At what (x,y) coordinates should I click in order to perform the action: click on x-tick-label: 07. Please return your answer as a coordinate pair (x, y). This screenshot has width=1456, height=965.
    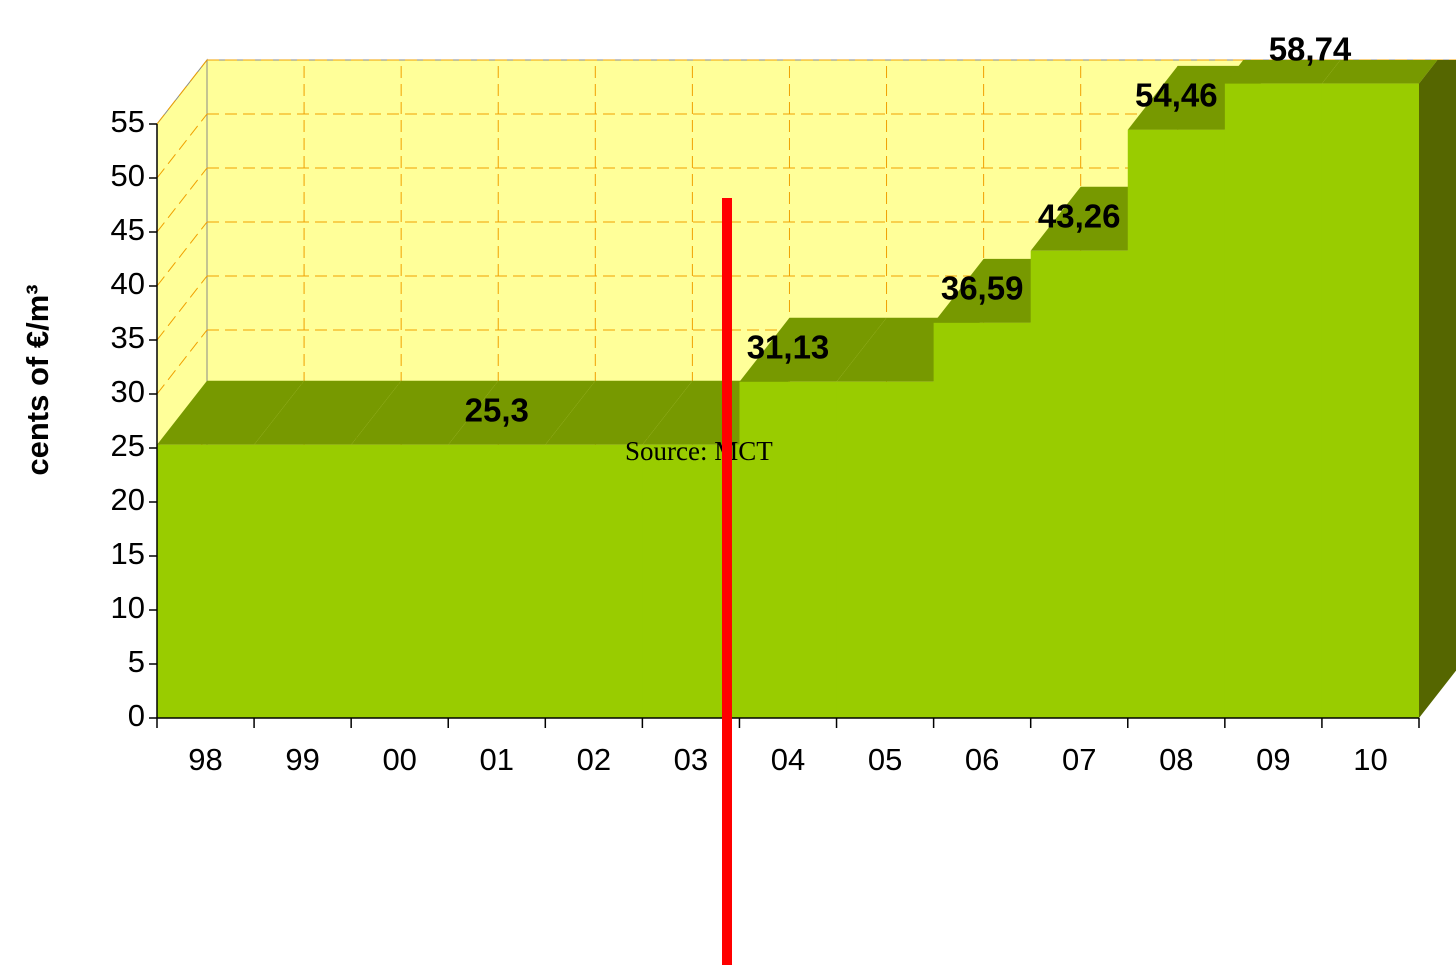
    Looking at the image, I should click on (1079, 759).